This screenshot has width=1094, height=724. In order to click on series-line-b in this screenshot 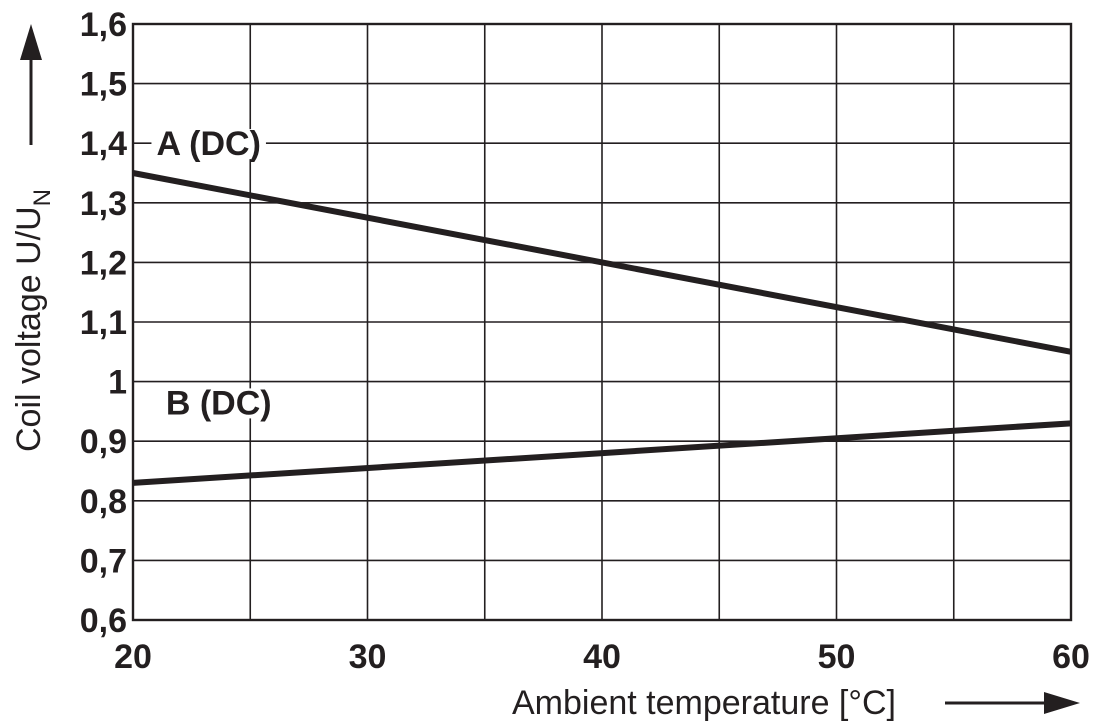, I will do `click(602, 453)`.